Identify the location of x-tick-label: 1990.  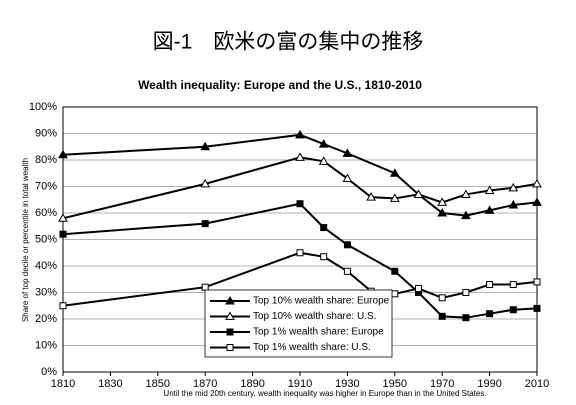
(489, 384).